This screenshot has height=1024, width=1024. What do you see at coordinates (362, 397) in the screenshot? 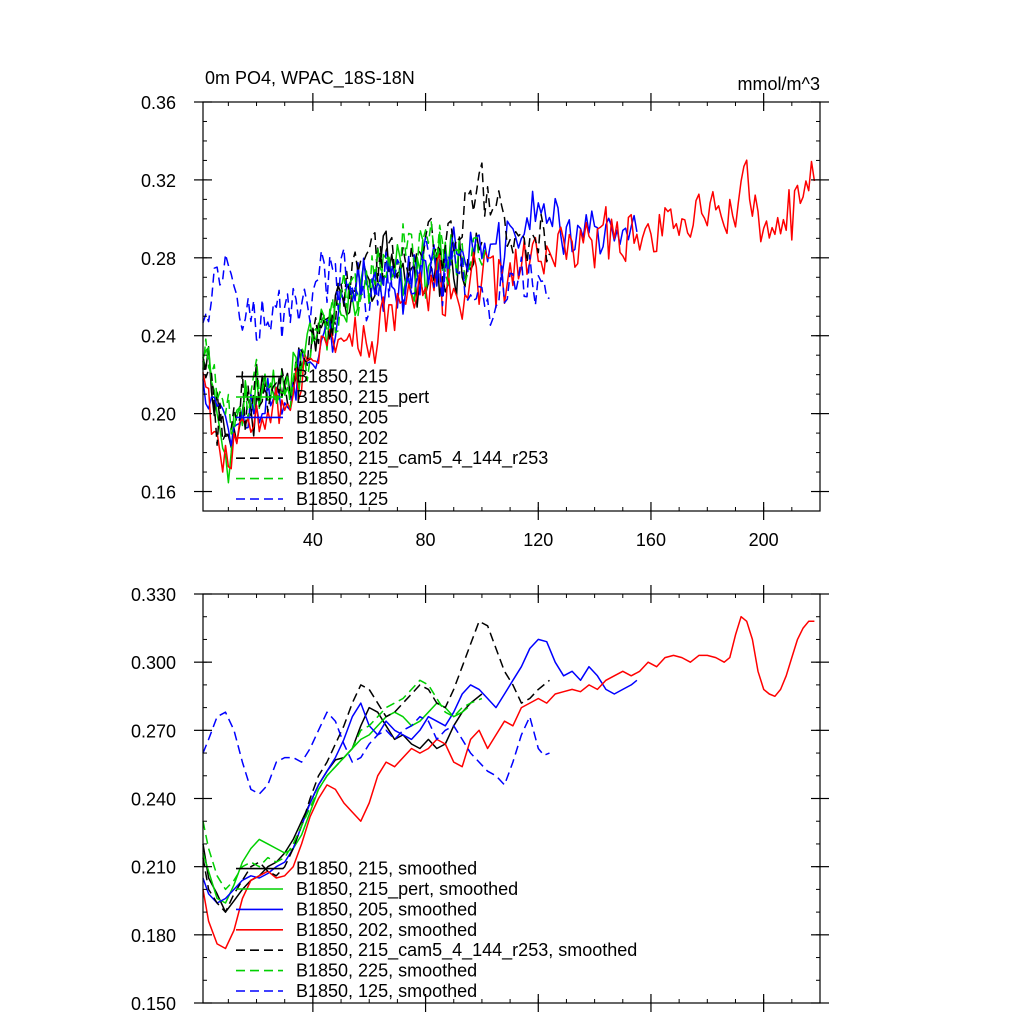
I see `top-legend-label-2: B1850, 215_pert` at bounding box center [362, 397].